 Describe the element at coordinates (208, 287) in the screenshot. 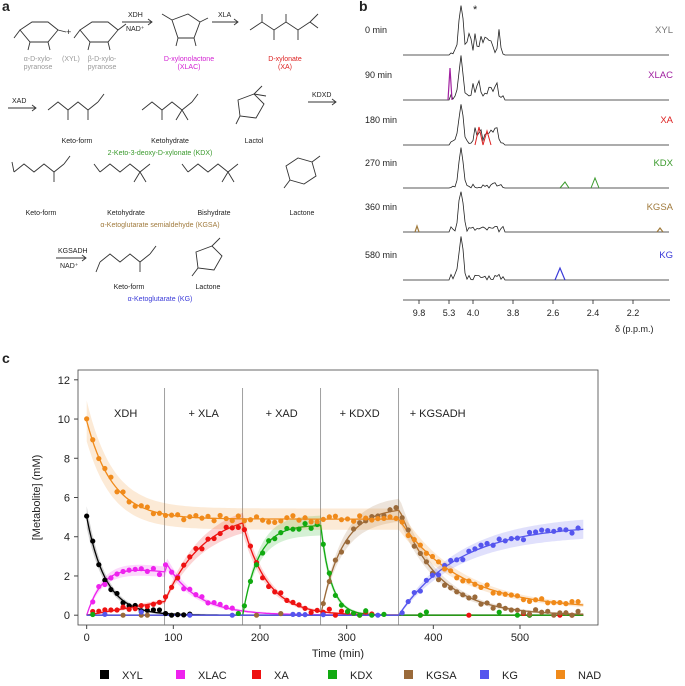

I see `kg-lactone-label: Lactone` at that location.